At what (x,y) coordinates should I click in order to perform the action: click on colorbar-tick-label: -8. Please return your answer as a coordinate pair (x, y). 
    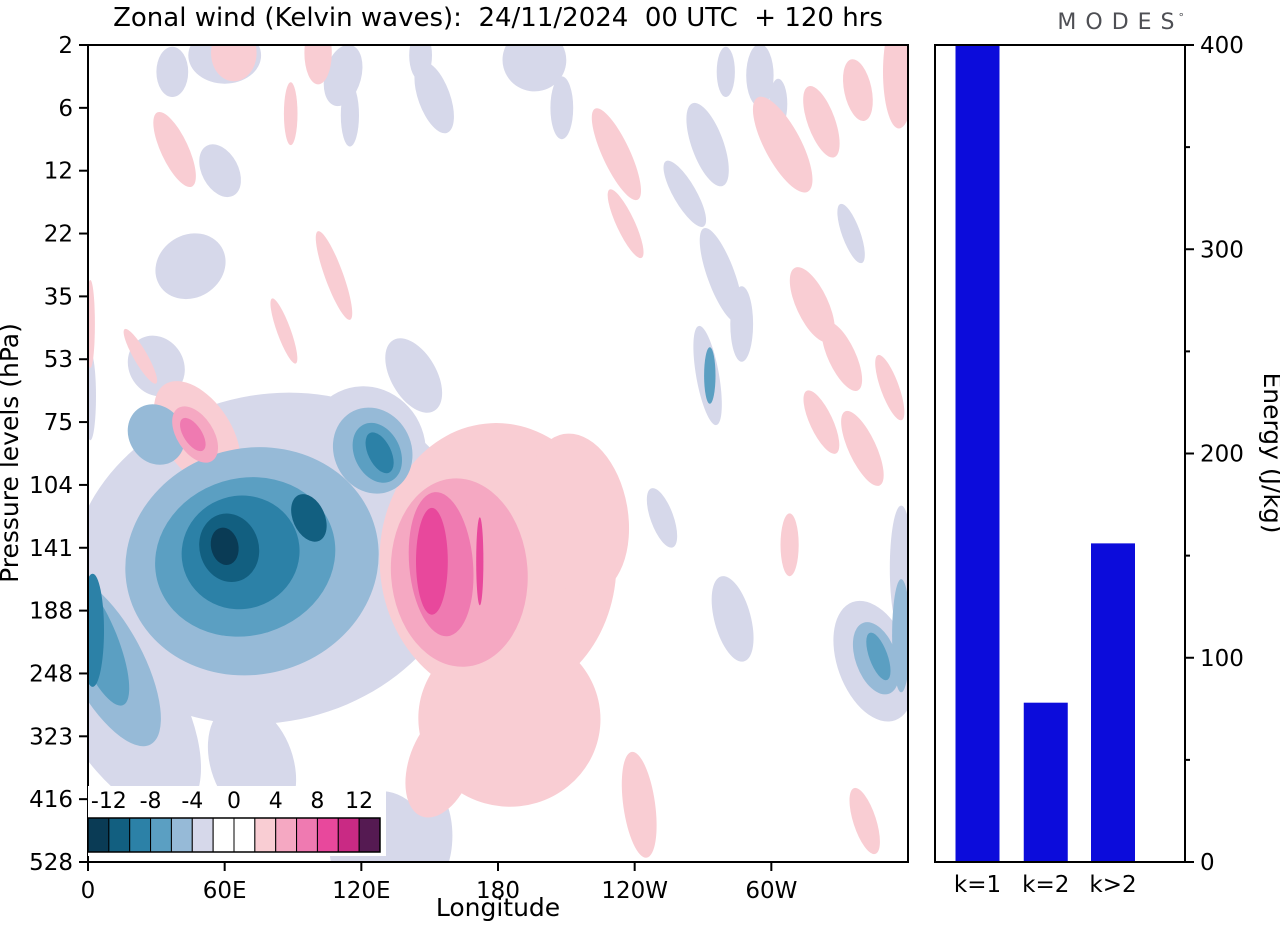
    Looking at the image, I should click on (151, 801).